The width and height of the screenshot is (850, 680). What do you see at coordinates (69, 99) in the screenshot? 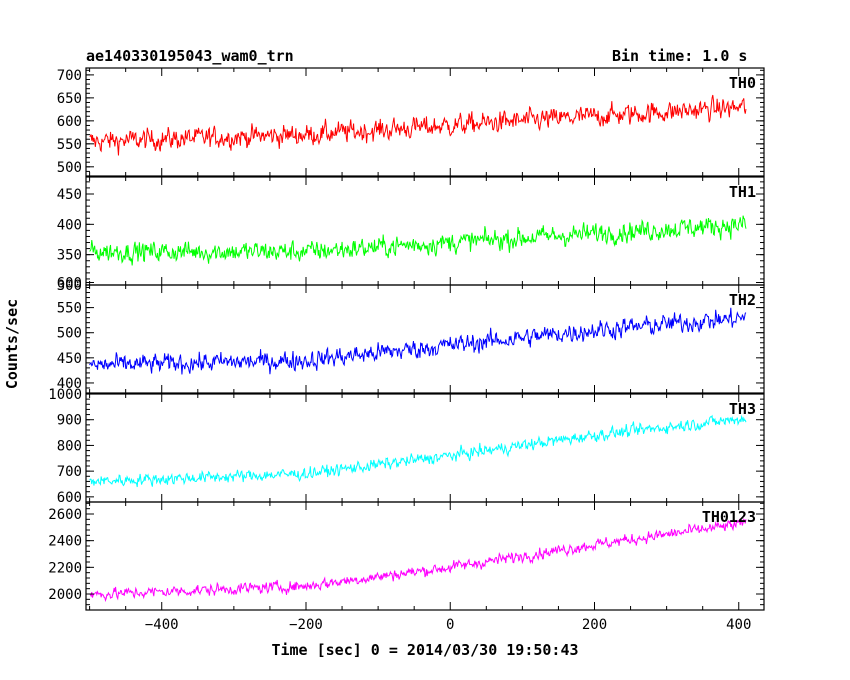
I see `y-tick-label: 650` at bounding box center [69, 99].